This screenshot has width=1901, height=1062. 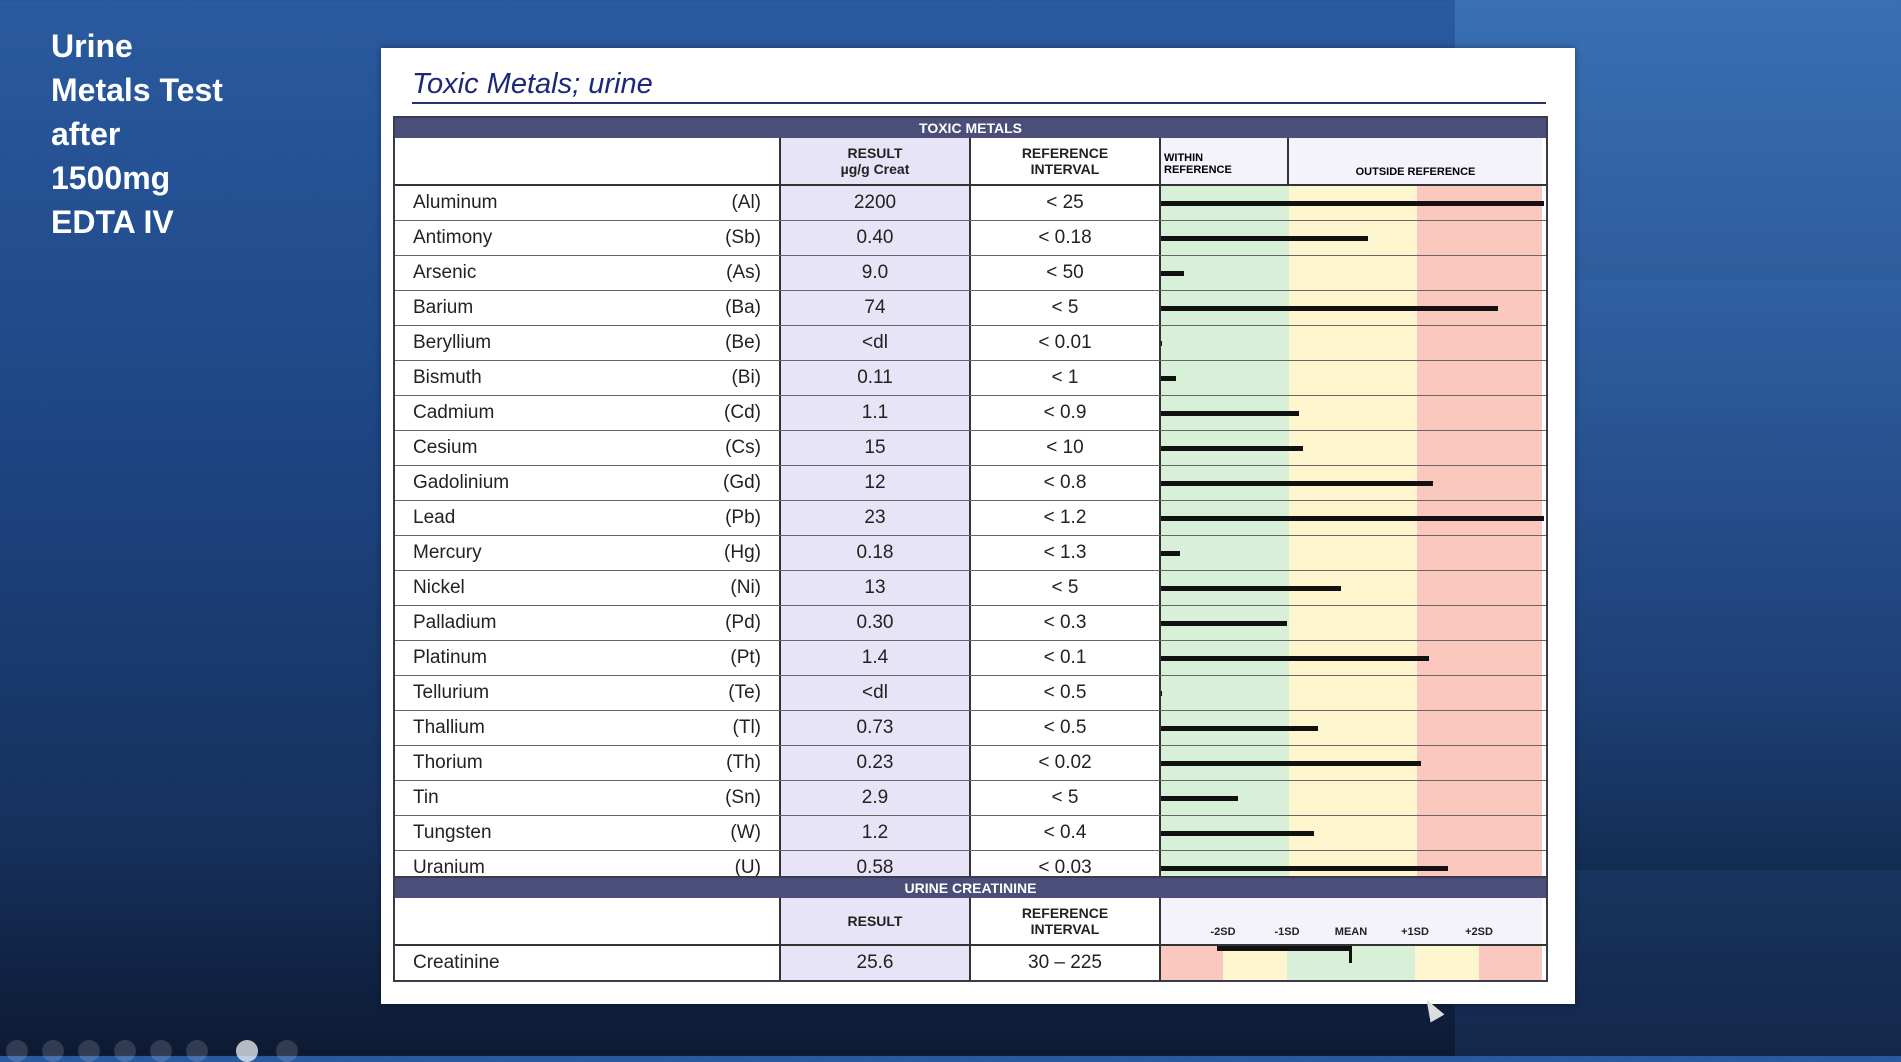 I want to click on element-name-cell: Mercury (Hg), so click(x=587, y=553).